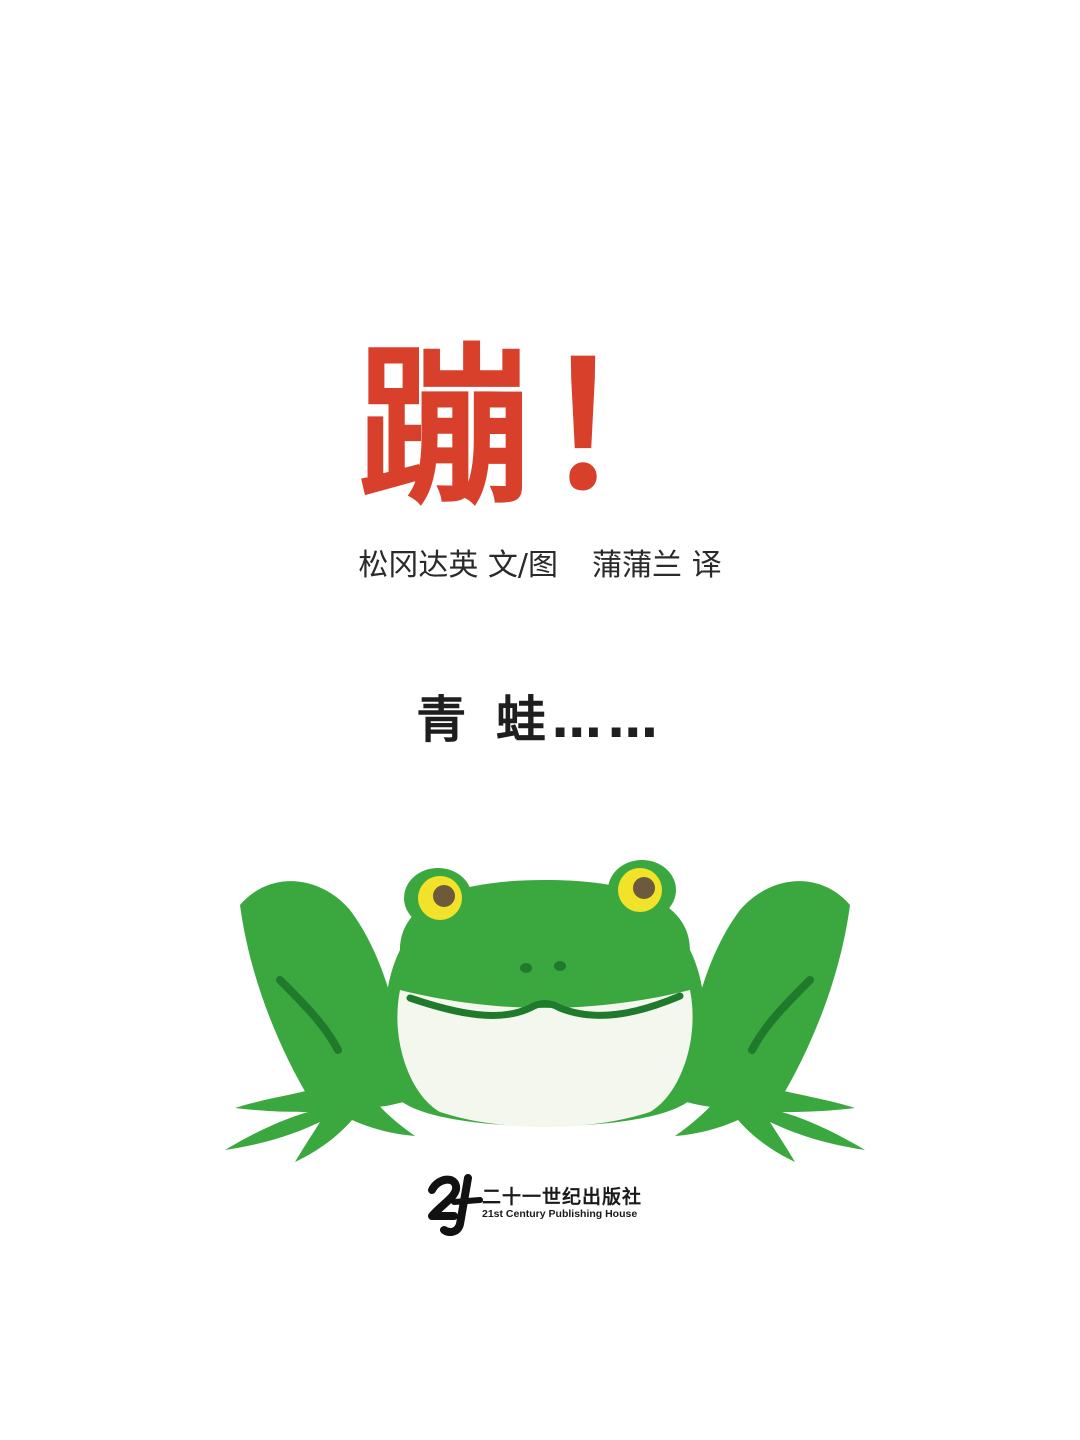 This screenshot has height=1440, width=1080. I want to click on frog-illustration, so click(545, 1011).